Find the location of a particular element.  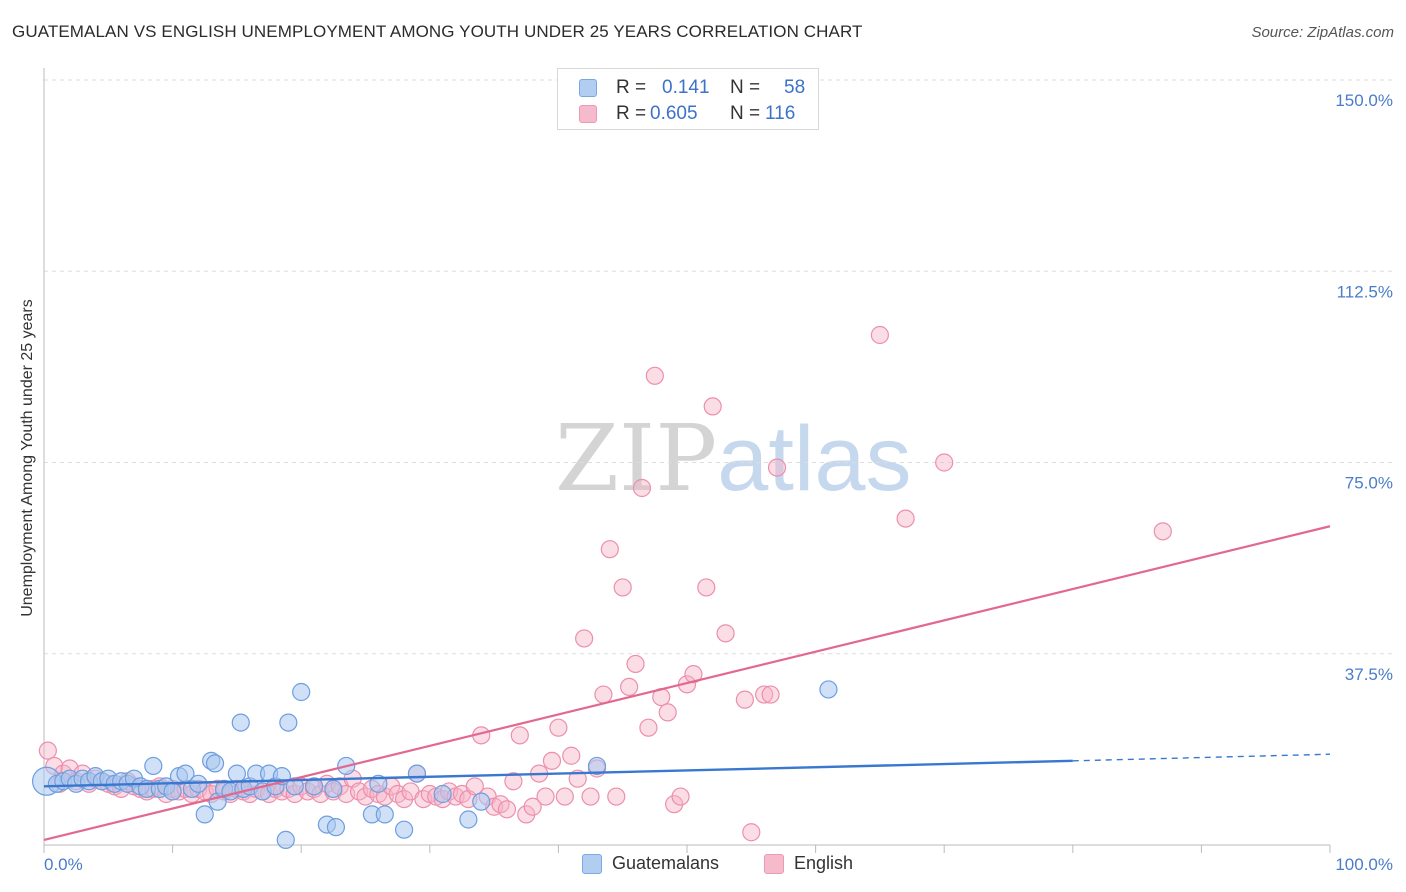

legend-r-value: 0.605 is located at coordinates (674, 113).